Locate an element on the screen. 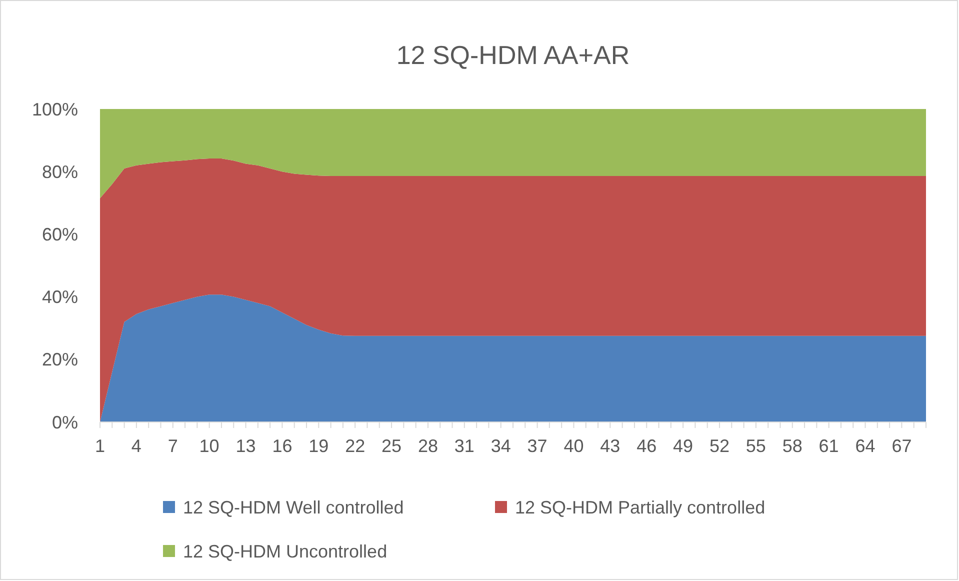 The image size is (959, 581). x-tick-label: 40 is located at coordinates (574, 446).